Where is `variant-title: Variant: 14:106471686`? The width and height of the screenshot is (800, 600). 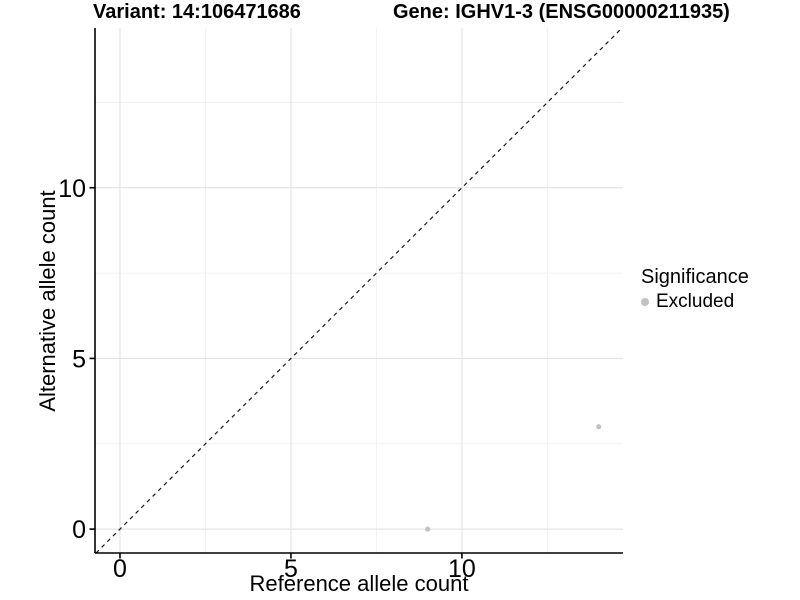 variant-title: Variant: 14:106471686 is located at coordinates (197, 12).